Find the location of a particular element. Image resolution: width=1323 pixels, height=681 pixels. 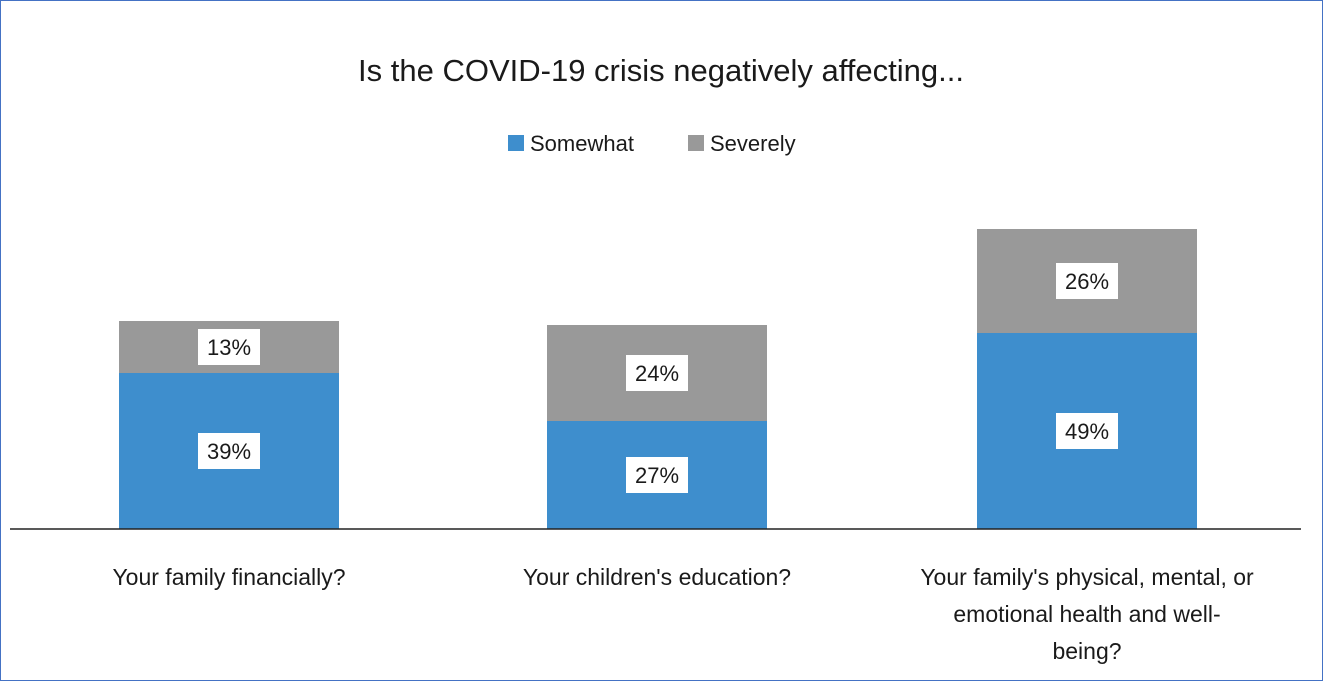

category-label-1-line-0: Your children's education? is located at coordinates (657, 577).